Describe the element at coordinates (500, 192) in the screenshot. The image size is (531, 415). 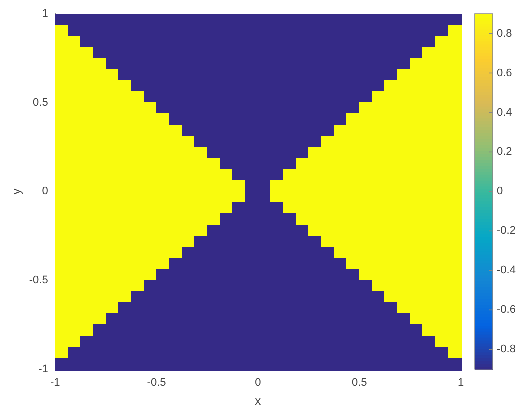
I see `color-bar-label: 0` at that location.